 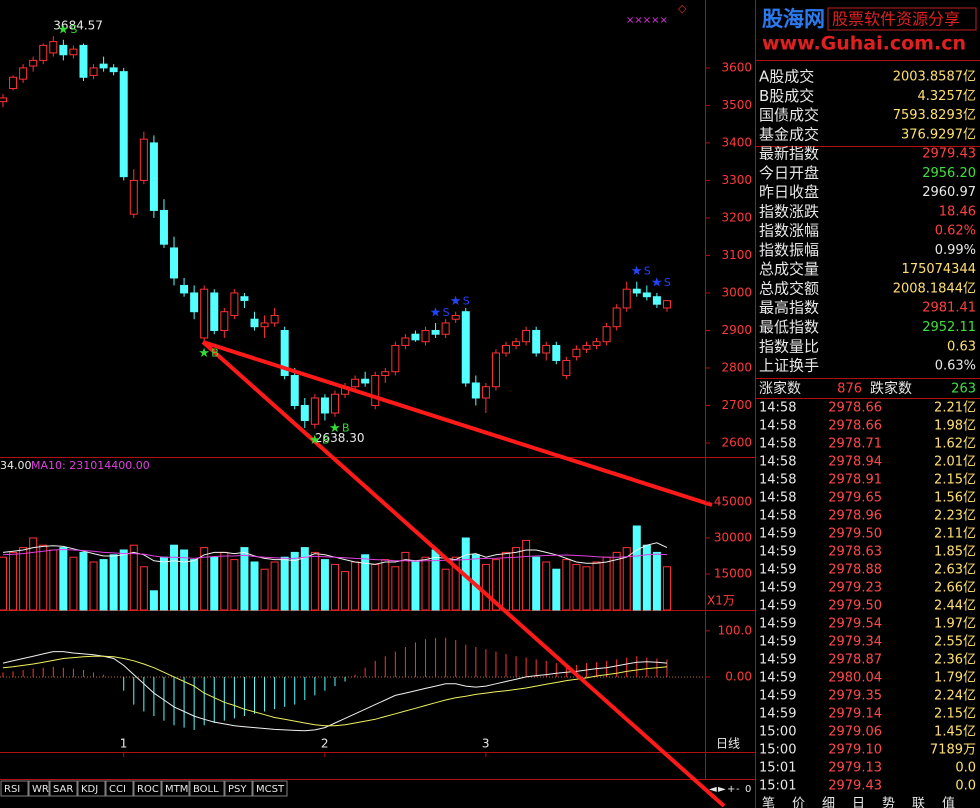 What do you see at coordinates (934, 288) in the screenshot?
I see `quote-value: 2008.1844亿` at bounding box center [934, 288].